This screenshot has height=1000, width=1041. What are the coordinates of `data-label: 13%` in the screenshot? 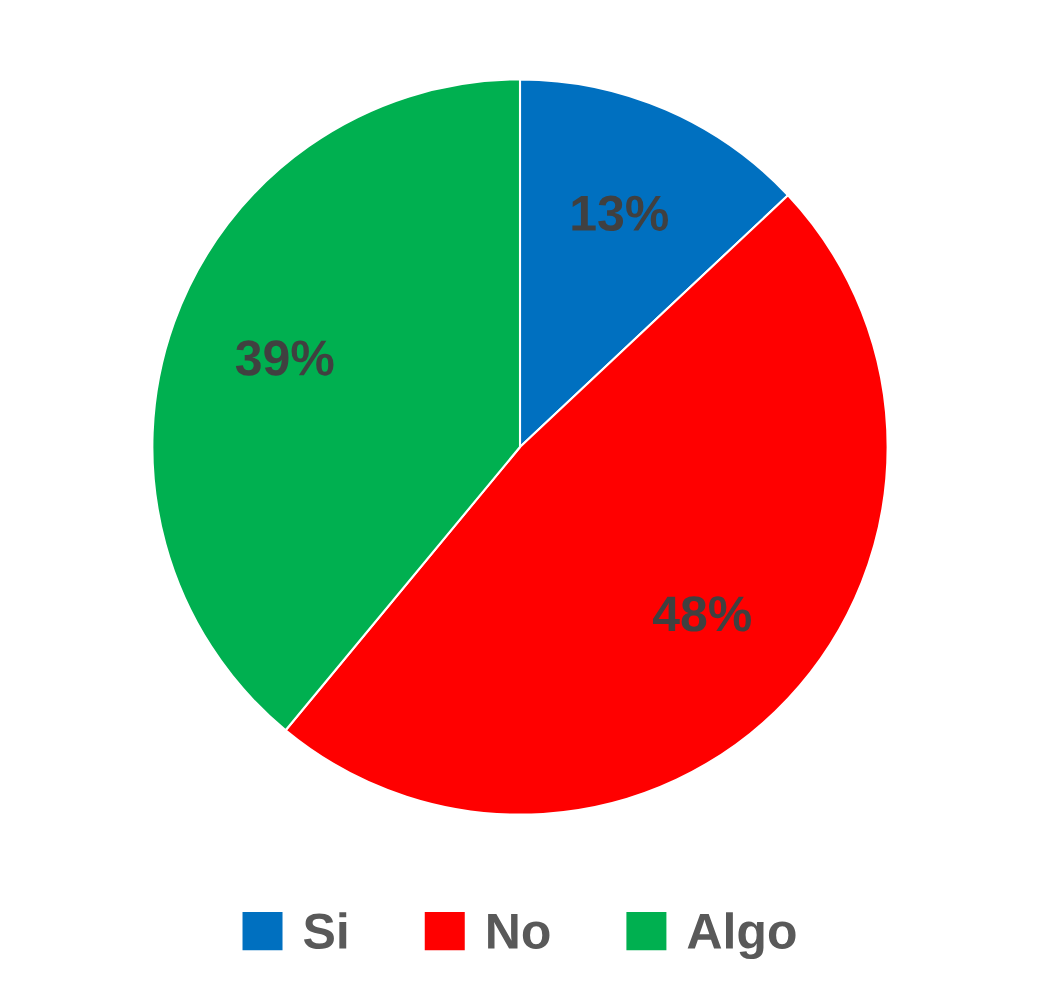 It's located at (620, 213).